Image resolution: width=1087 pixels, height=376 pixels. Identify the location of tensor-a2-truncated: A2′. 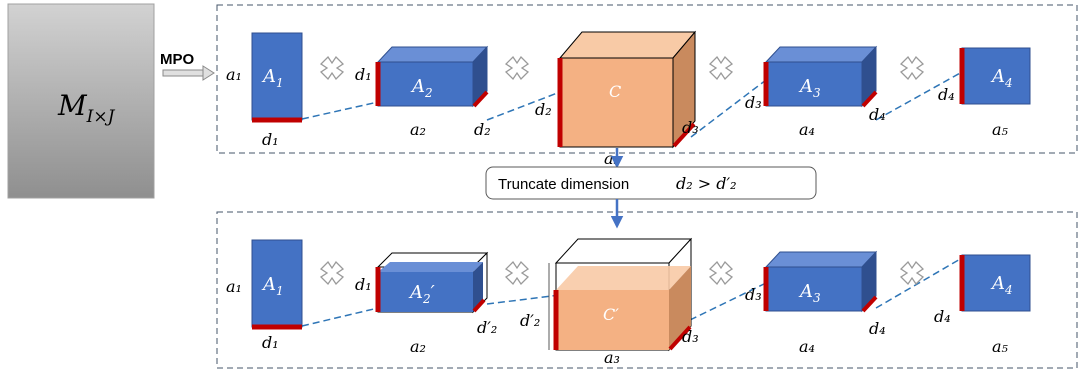
(432, 282).